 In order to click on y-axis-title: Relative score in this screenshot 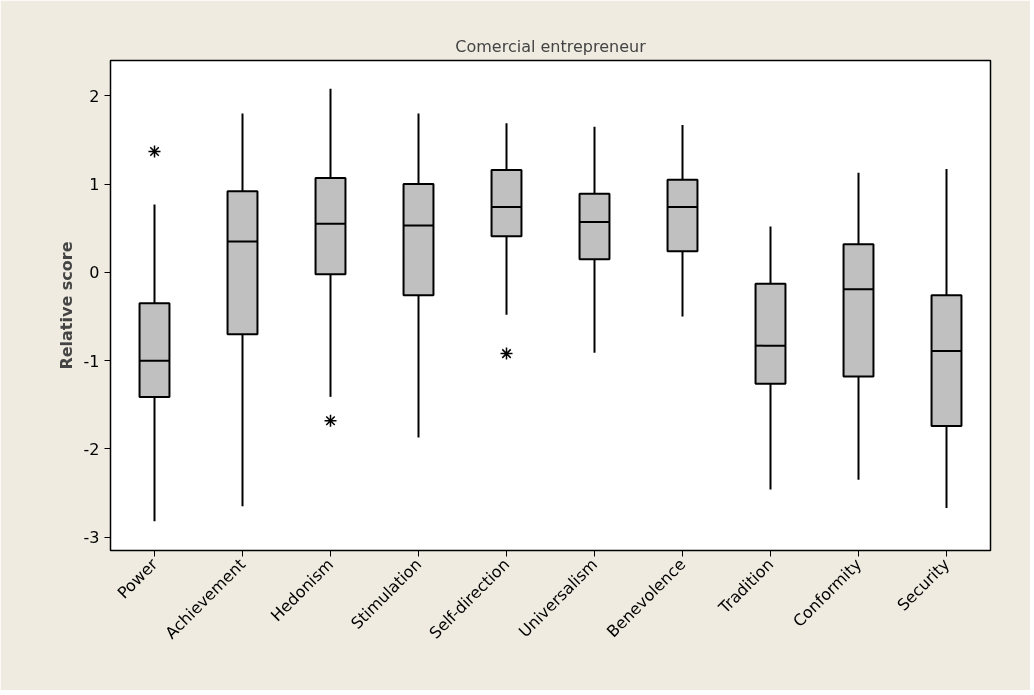, I will do `click(66, 305)`.